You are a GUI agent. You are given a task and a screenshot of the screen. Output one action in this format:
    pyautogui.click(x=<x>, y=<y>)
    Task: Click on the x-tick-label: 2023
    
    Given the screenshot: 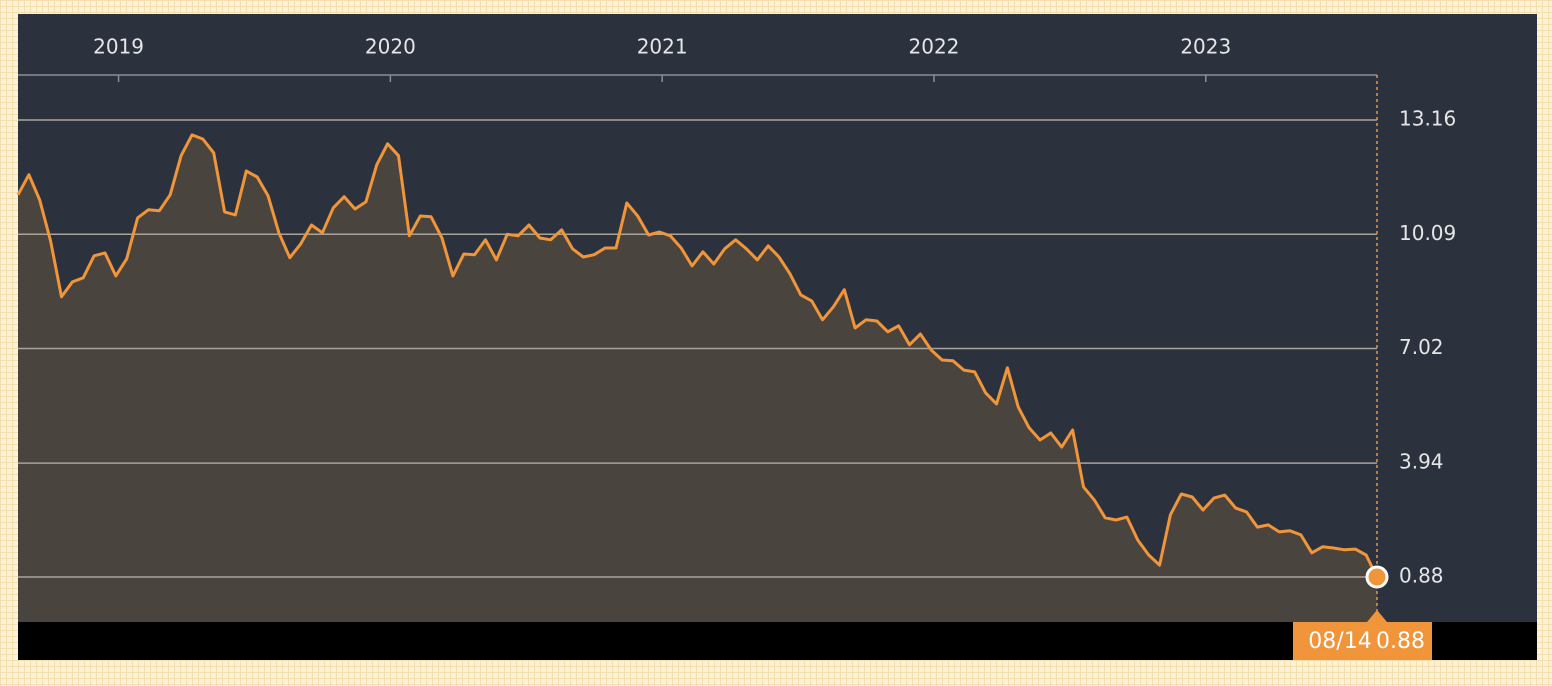 What is the action you would take?
    pyautogui.click(x=1205, y=47)
    